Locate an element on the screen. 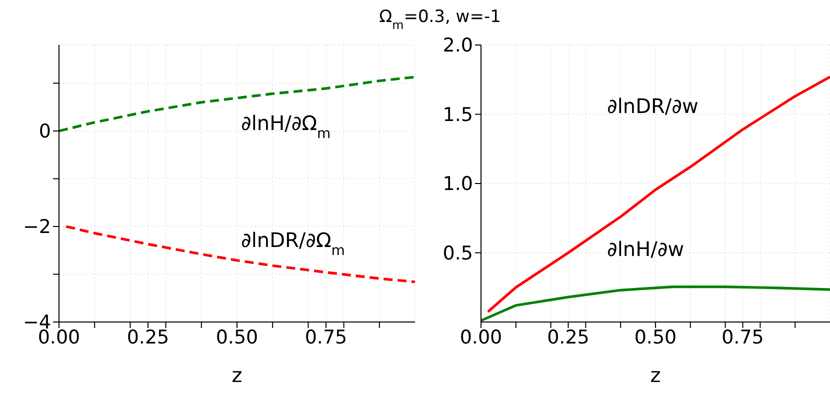 This screenshot has width=830, height=393. y-tick-label: 0.5 is located at coordinates (457, 253).